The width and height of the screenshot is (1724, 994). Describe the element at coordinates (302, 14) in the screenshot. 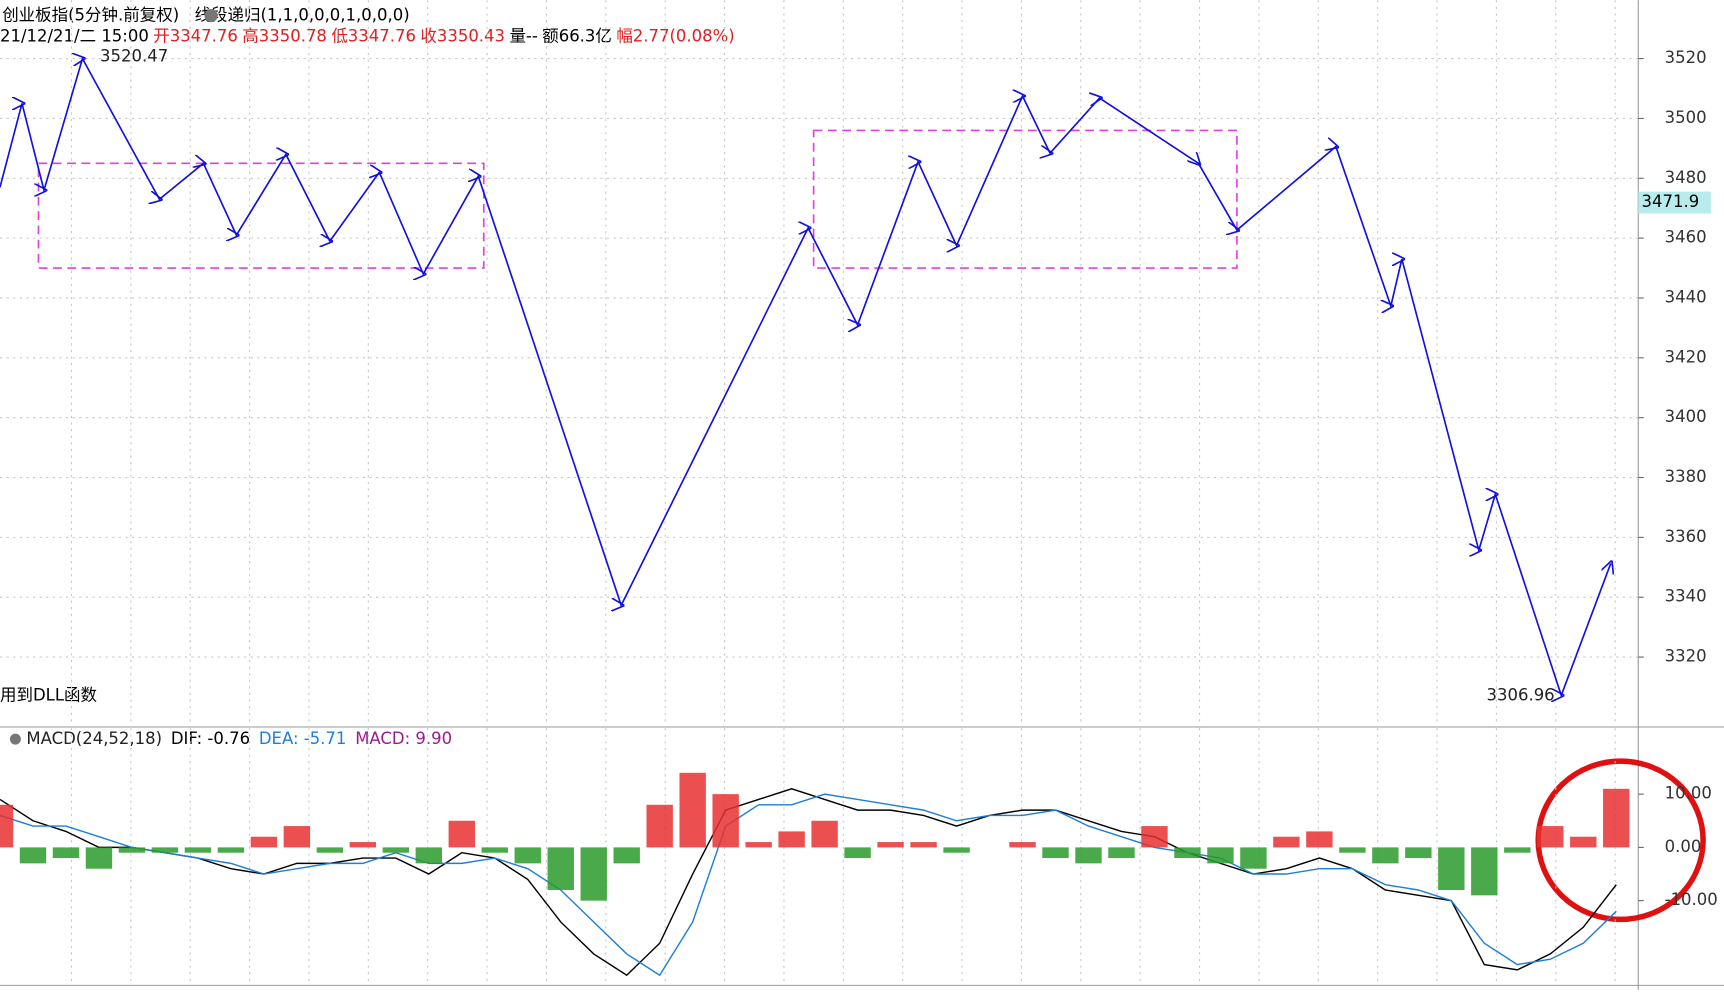

I see `indicator: 线段递归(1,1,0,0,0,1,0,0,0)` at that location.